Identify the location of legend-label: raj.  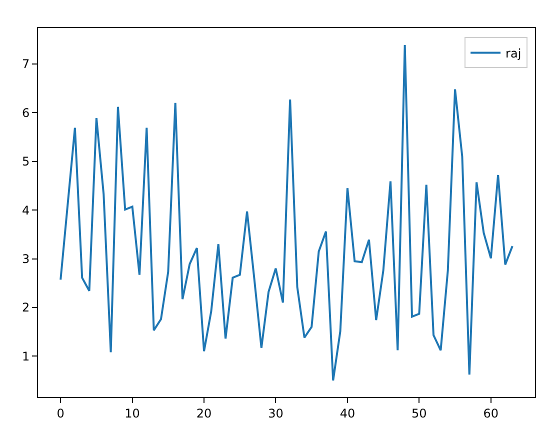
(514, 53).